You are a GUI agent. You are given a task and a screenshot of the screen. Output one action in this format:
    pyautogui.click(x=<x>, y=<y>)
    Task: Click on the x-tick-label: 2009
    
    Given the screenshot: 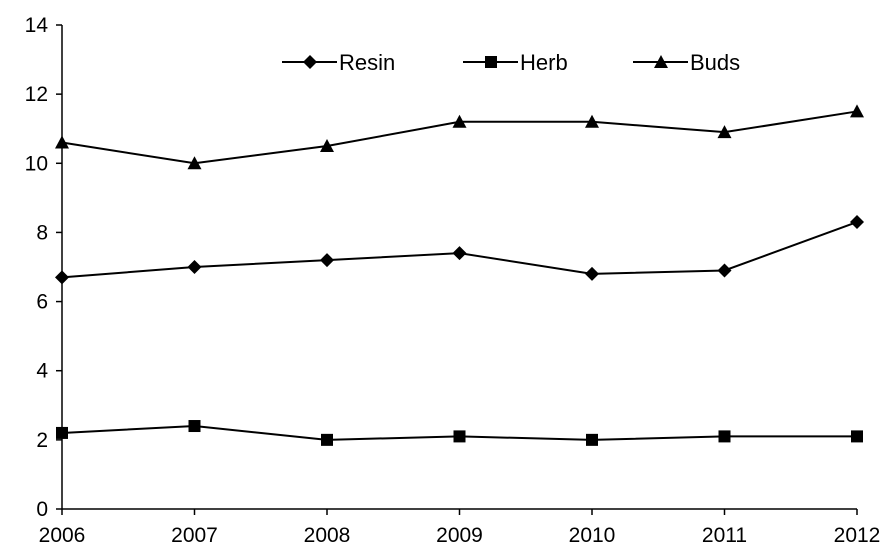 What is the action you would take?
    pyautogui.click(x=459, y=535)
    